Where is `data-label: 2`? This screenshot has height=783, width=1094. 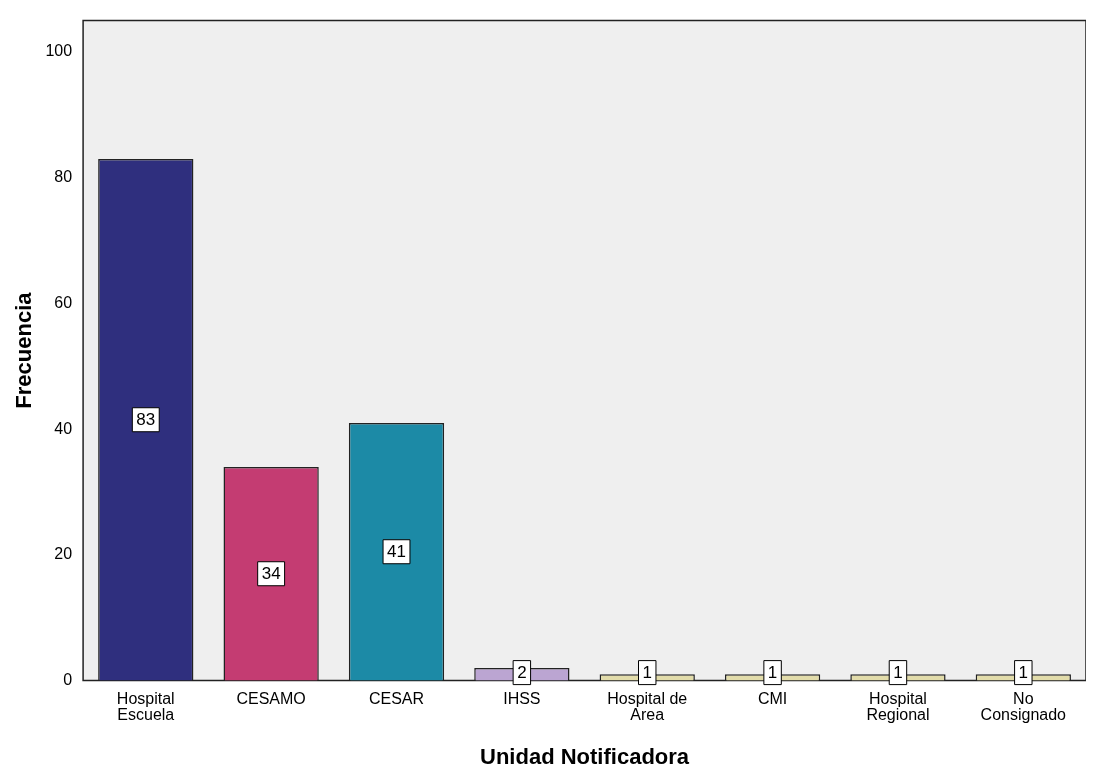 data-label: 2 is located at coordinates (522, 673).